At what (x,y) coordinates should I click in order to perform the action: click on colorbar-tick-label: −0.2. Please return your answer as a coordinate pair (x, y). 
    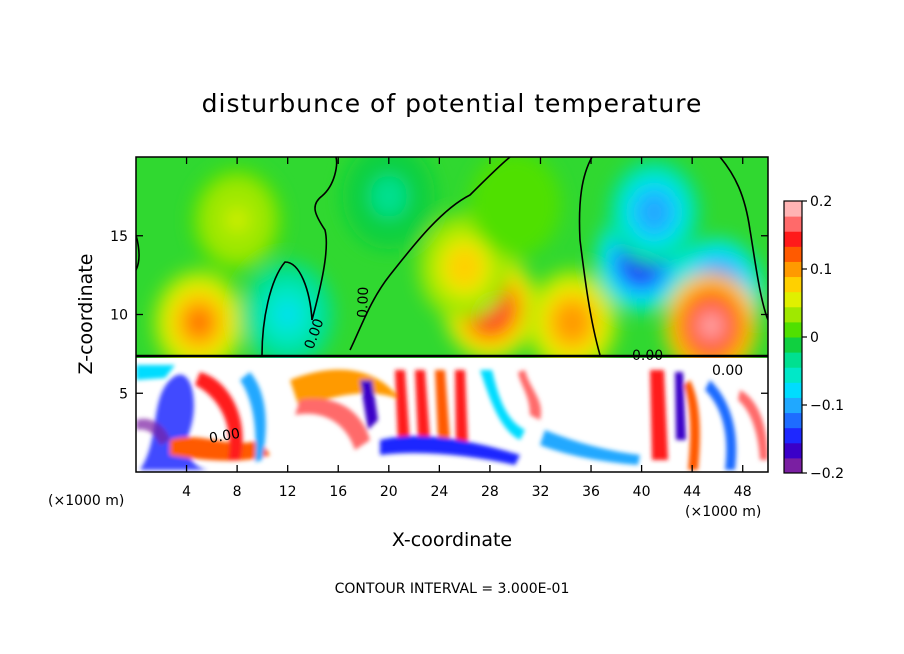
    Looking at the image, I should click on (827, 474).